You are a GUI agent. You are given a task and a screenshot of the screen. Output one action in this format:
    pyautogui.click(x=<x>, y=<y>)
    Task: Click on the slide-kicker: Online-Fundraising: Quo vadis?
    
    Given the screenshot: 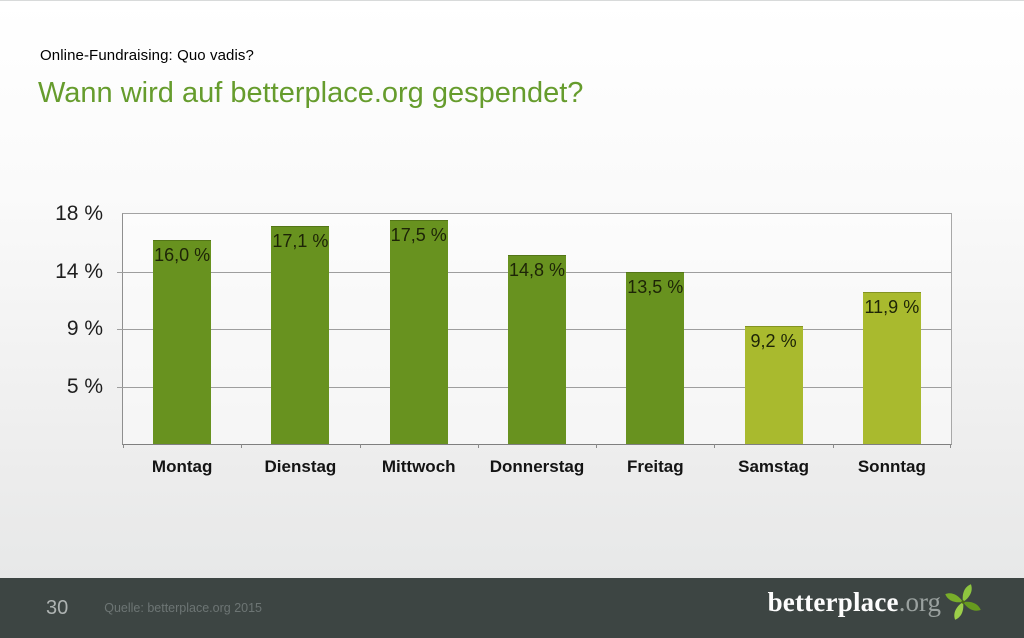 What is the action you would take?
    pyautogui.click(x=147, y=55)
    